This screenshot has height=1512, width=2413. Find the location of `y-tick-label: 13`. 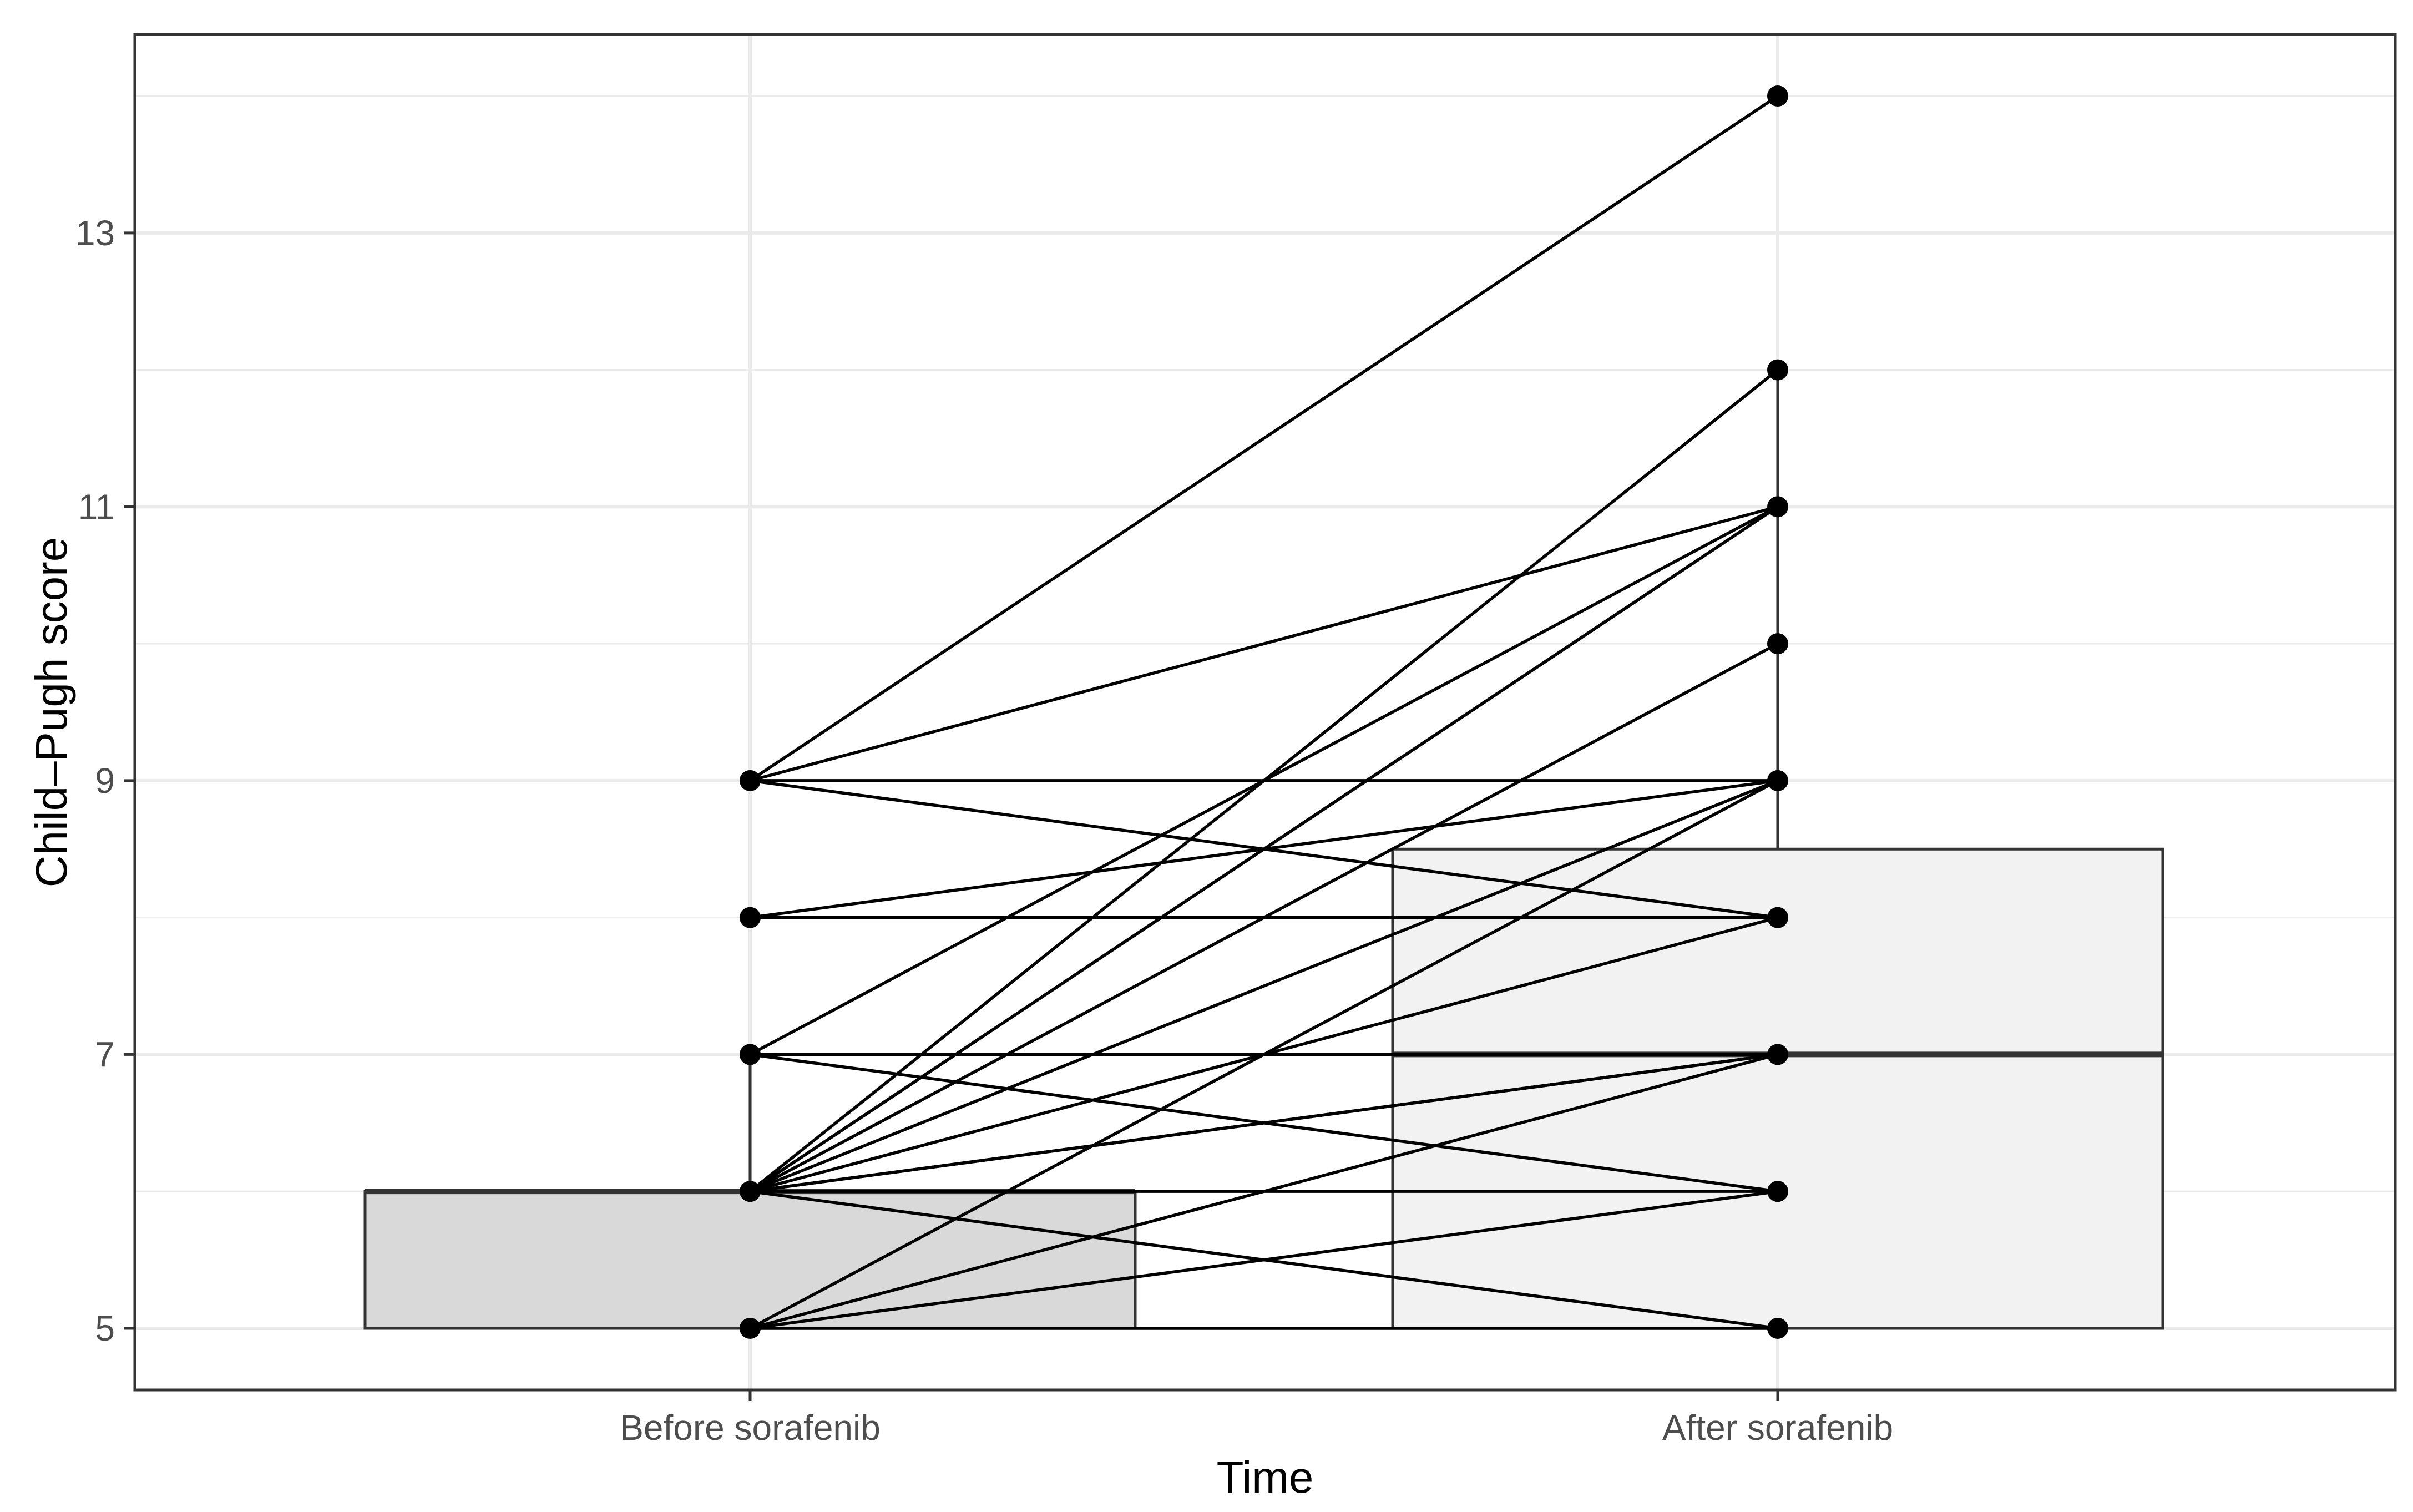

y-tick-label: 13 is located at coordinates (95, 233).